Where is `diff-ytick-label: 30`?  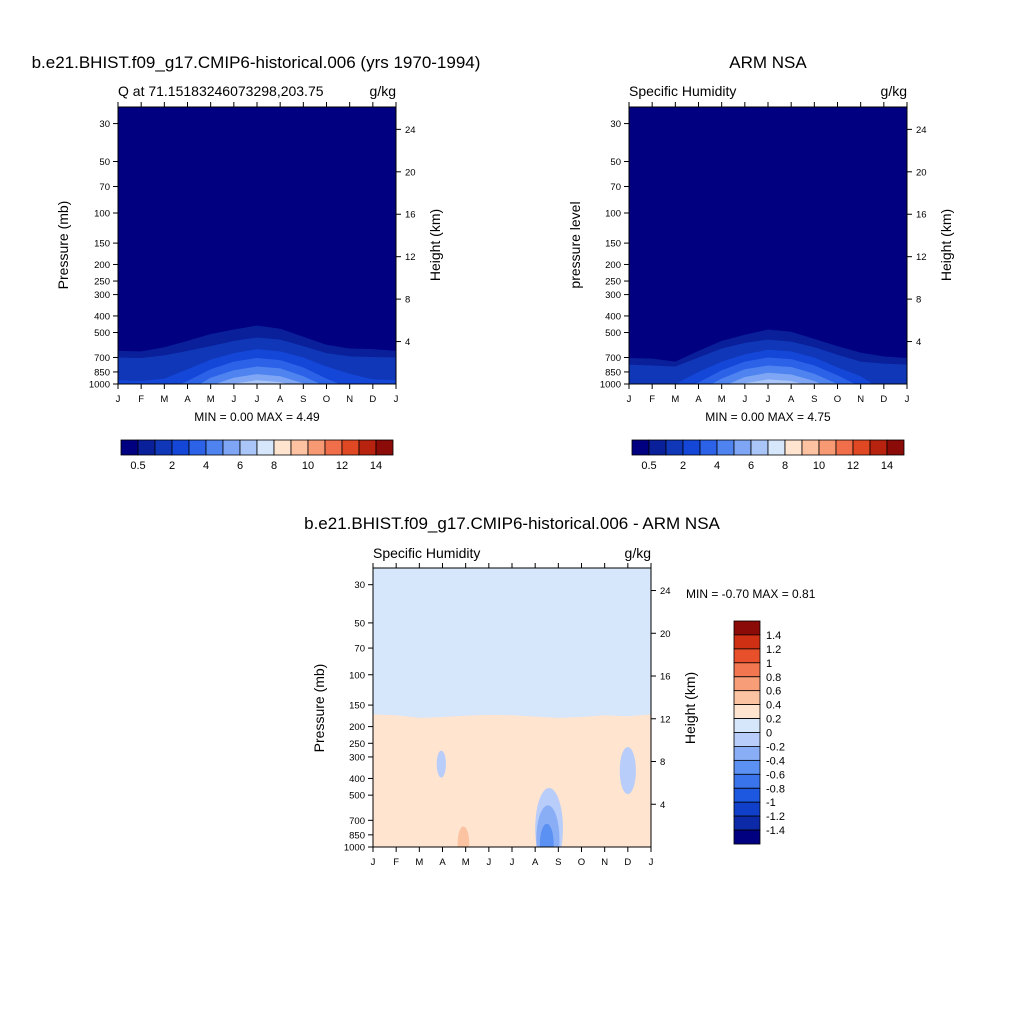 diff-ytick-label: 30 is located at coordinates (359, 585).